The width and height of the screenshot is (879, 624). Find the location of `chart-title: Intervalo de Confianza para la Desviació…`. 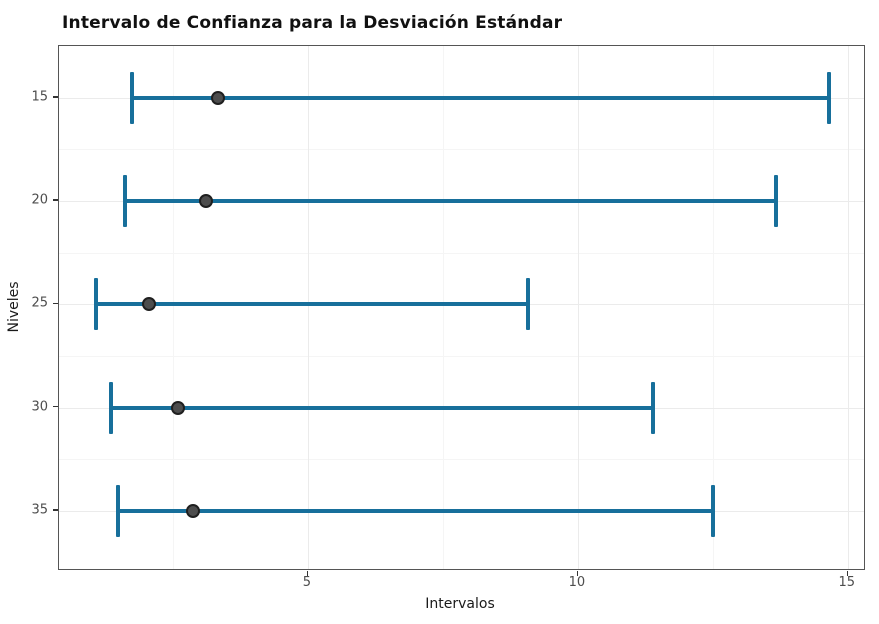

chart-title: Intervalo de Confianza para la Desviació… is located at coordinates (312, 23).